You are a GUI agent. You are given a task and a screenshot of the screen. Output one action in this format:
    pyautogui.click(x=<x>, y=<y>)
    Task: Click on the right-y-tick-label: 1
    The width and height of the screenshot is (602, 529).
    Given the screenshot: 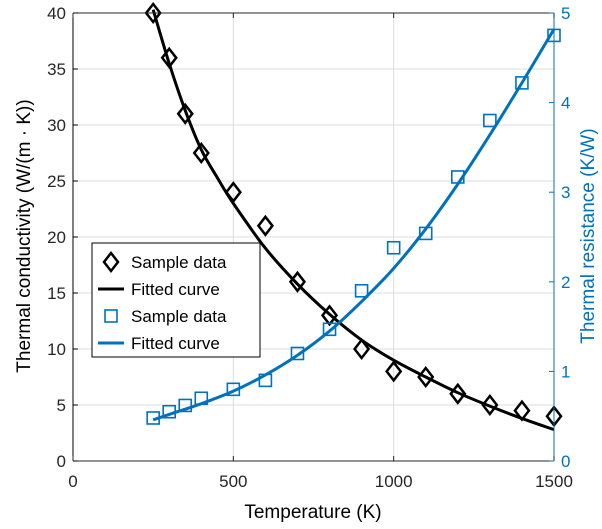 What is the action you would take?
    pyautogui.click(x=565, y=371)
    